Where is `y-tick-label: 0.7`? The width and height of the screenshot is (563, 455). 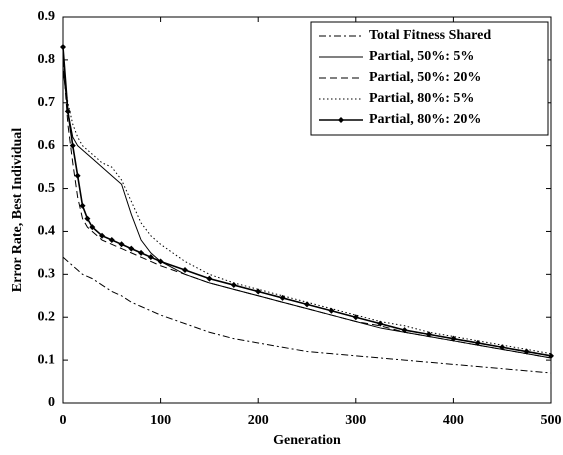
y-tick-label: 0.7 is located at coordinates (47, 102).